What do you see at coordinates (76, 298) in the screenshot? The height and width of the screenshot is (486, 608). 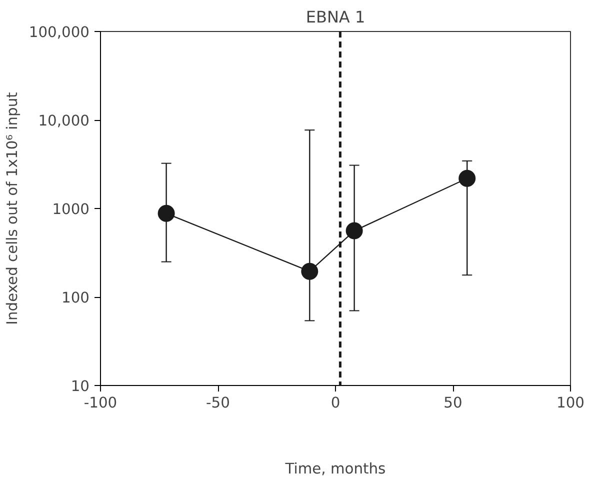 I see `y-tick-label: 100` at bounding box center [76, 298].